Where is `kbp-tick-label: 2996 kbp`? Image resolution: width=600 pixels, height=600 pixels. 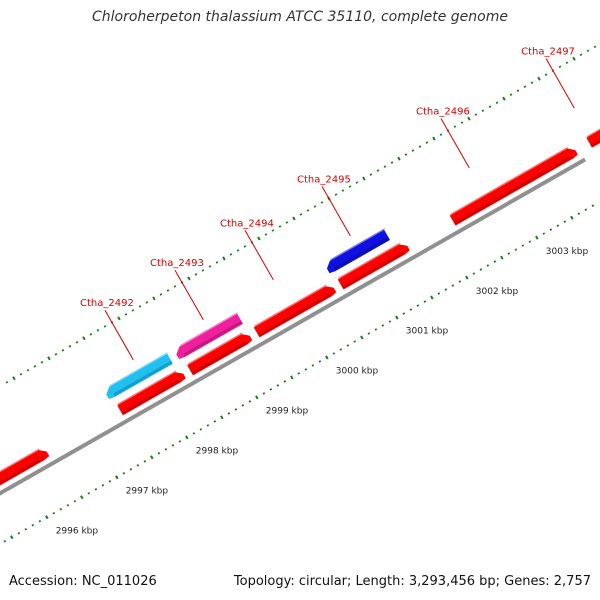
kbp-tick-label: 2996 kbp is located at coordinates (77, 531).